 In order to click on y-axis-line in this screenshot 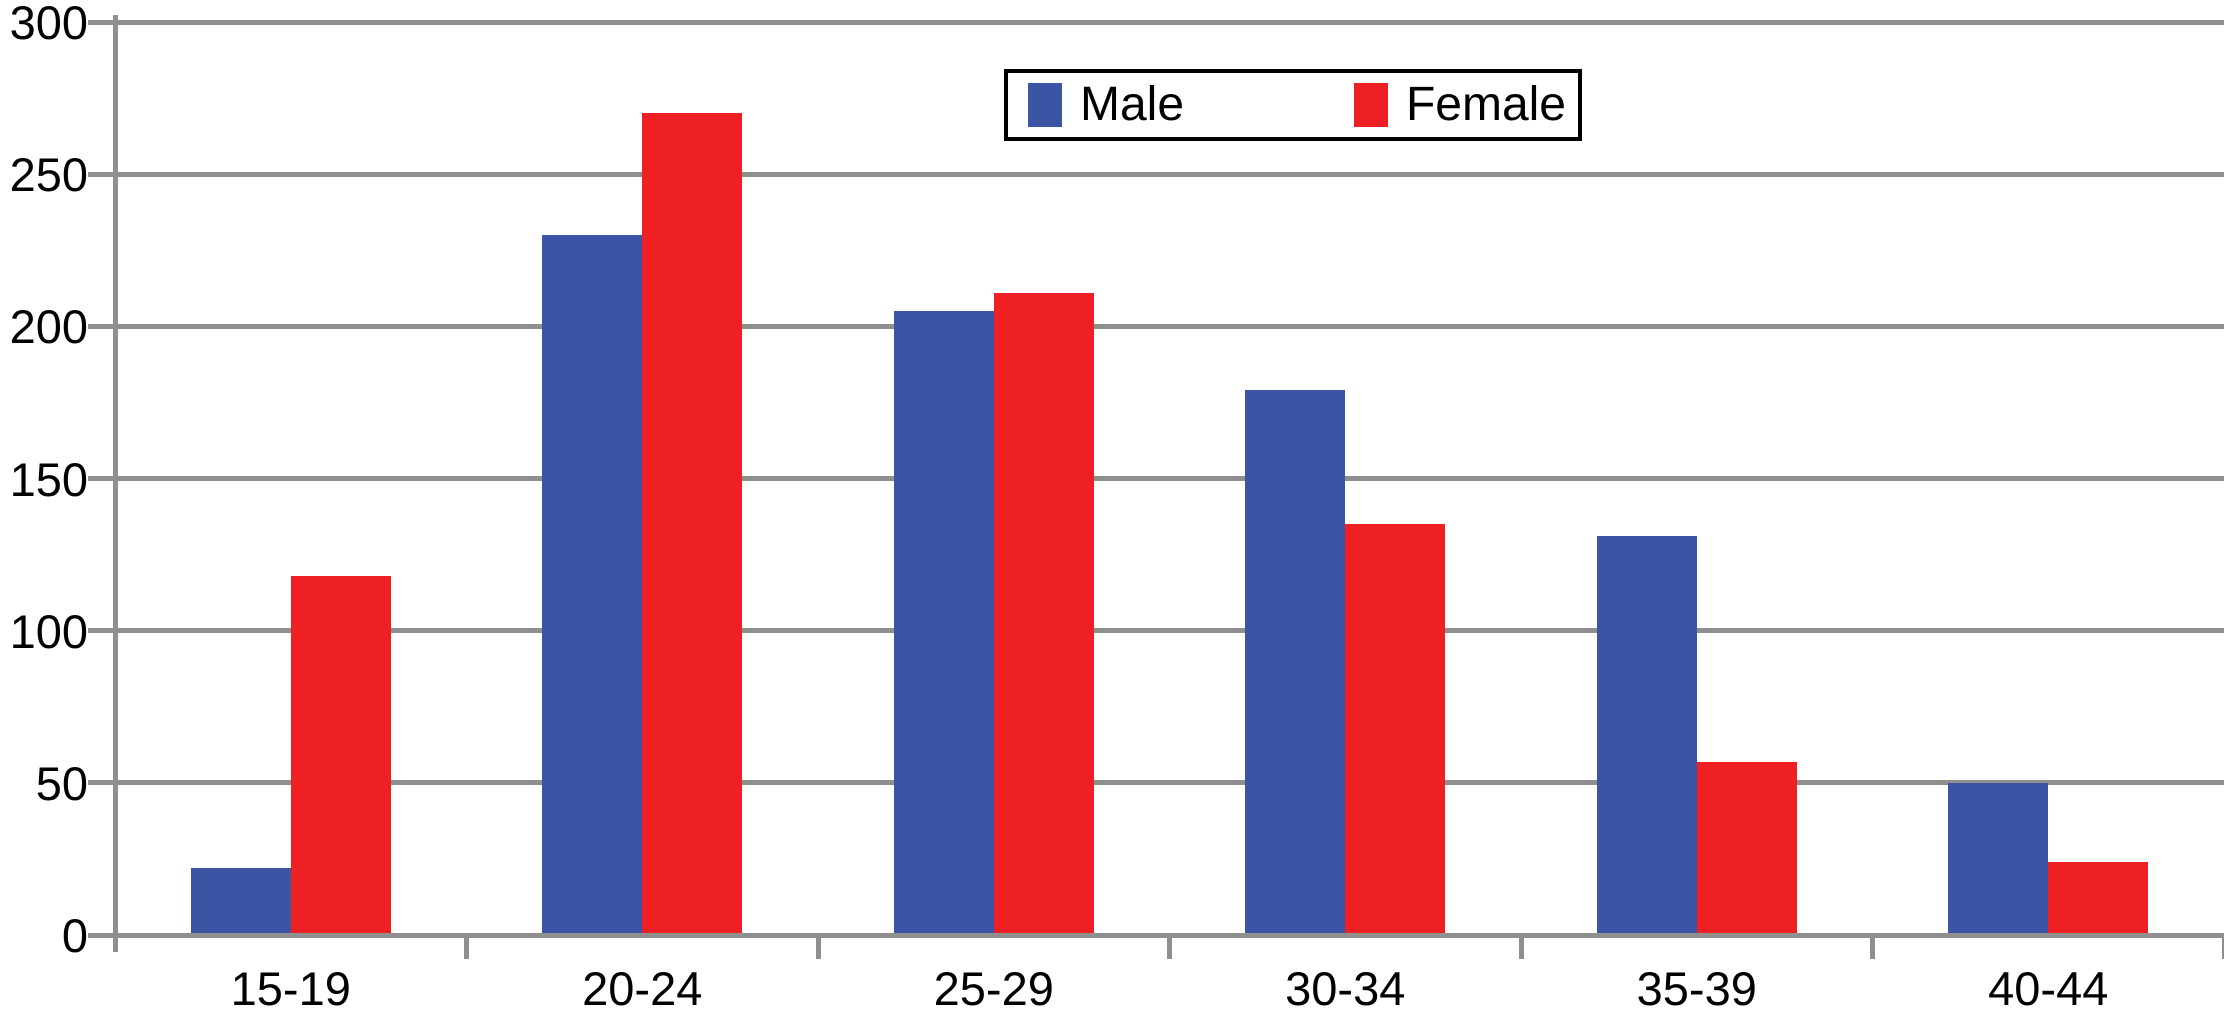, I will do `click(115, 483)`.